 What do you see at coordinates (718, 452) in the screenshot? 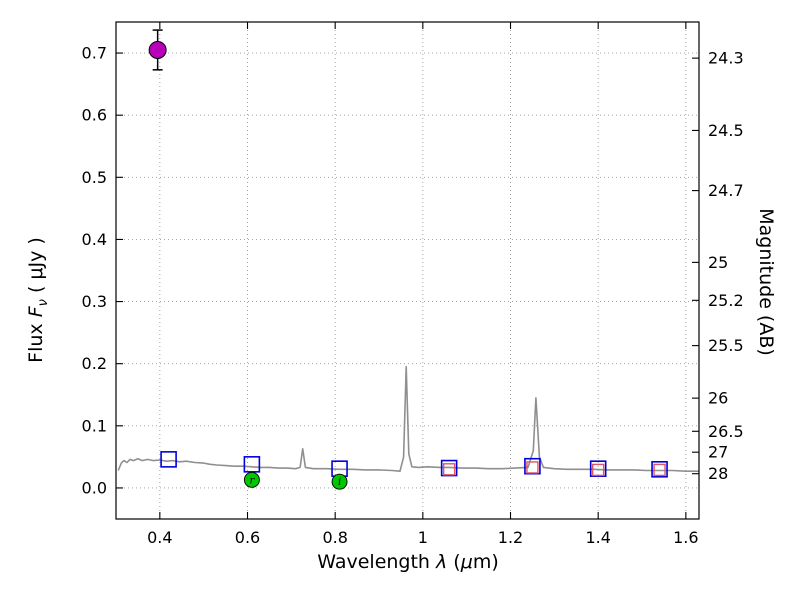
I see `y-right-tick-label: 27` at bounding box center [718, 452].